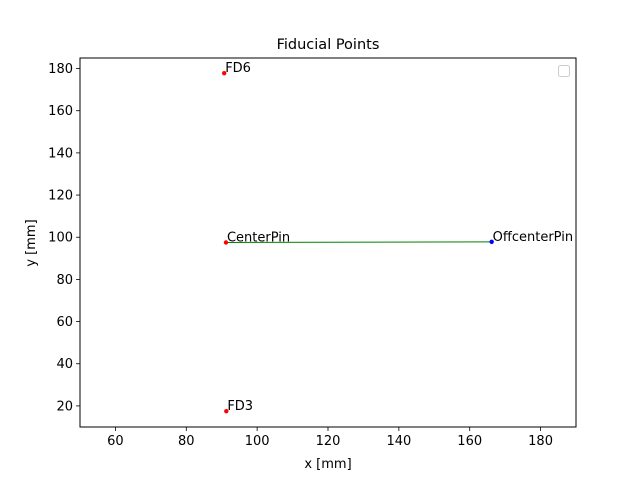  Describe the element at coordinates (115, 441) in the screenshot. I see `x-tick-label: 60` at that location.